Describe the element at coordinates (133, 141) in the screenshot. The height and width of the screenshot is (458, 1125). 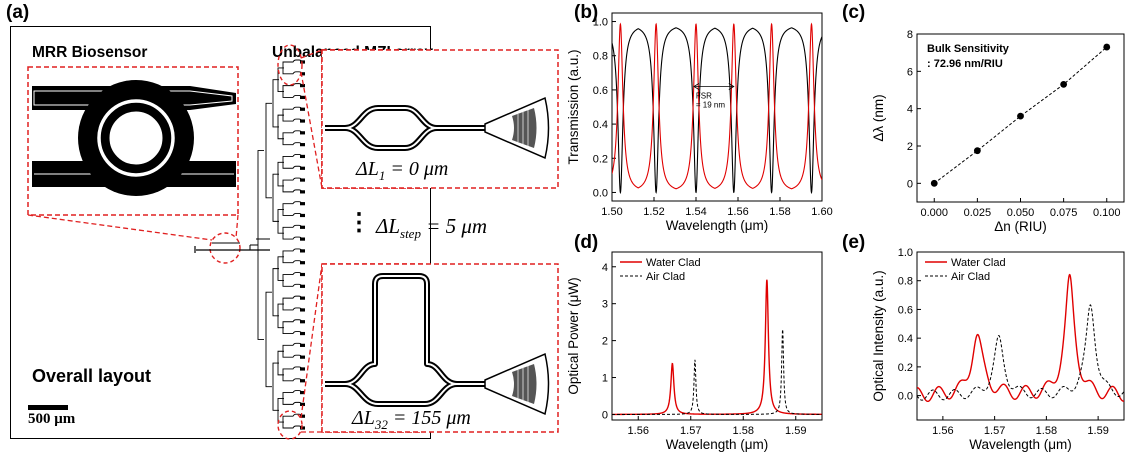
I see `mrr-inset-box` at that location.